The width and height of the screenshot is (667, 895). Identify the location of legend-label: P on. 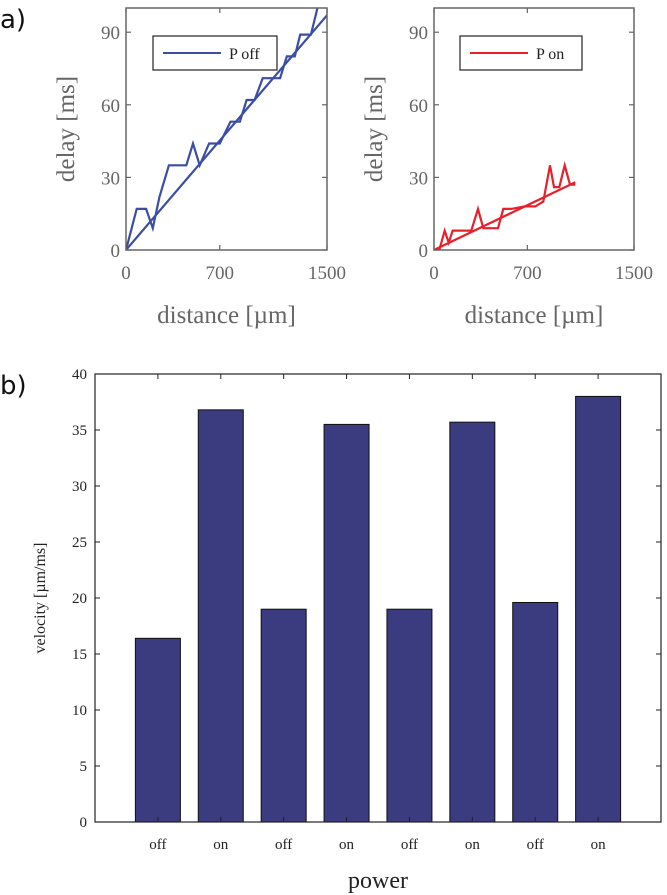
(550, 54).